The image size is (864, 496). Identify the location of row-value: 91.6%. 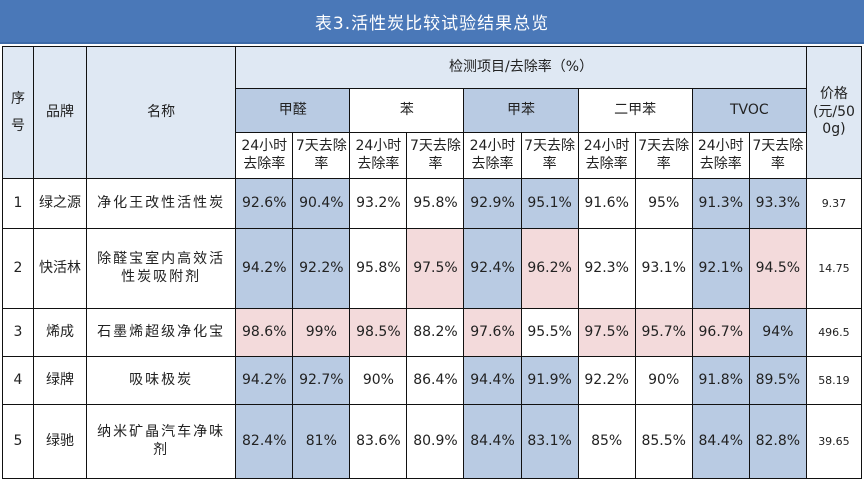
(606, 203).